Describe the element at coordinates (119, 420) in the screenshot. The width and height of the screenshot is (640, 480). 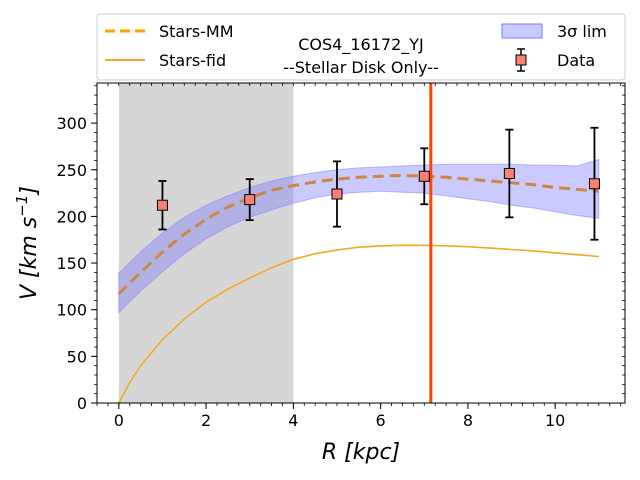
I see `x-tick-label: 0` at that location.